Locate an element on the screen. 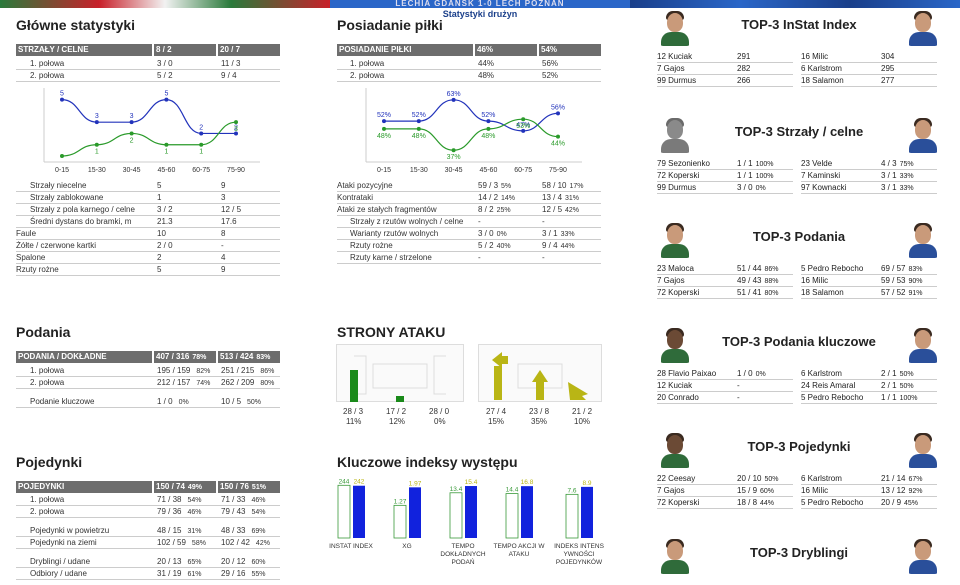 The width and height of the screenshot is (960, 585). possession-home: 59 / 3 5% is located at coordinates (495, 185).